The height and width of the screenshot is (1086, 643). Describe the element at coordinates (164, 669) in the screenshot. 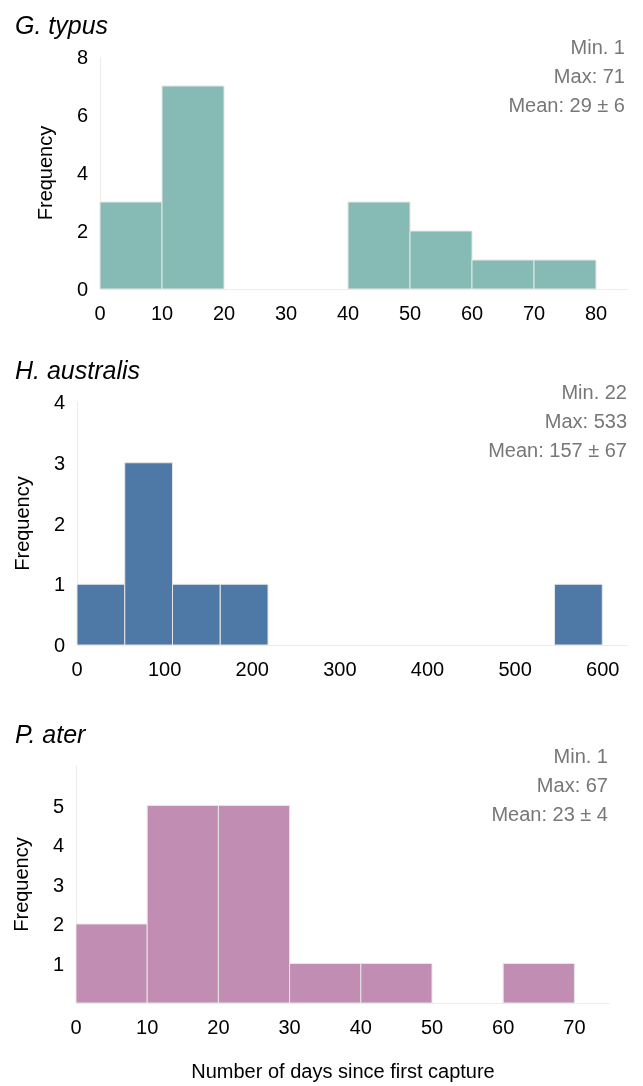

I see `x-tick-label: 100` at that location.